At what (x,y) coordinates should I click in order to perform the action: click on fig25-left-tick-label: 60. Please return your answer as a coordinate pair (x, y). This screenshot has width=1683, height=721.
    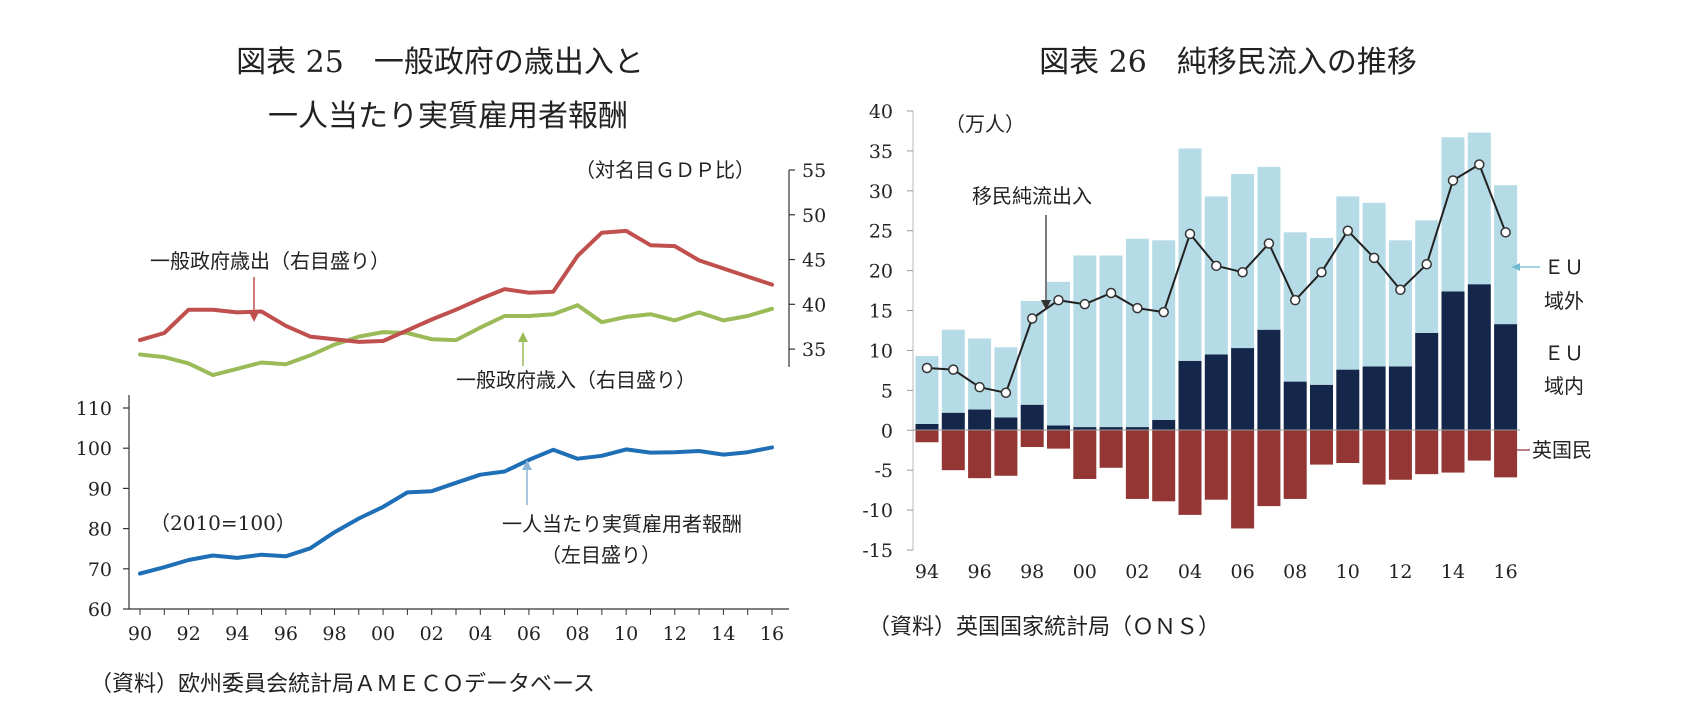
    Looking at the image, I should click on (100, 610).